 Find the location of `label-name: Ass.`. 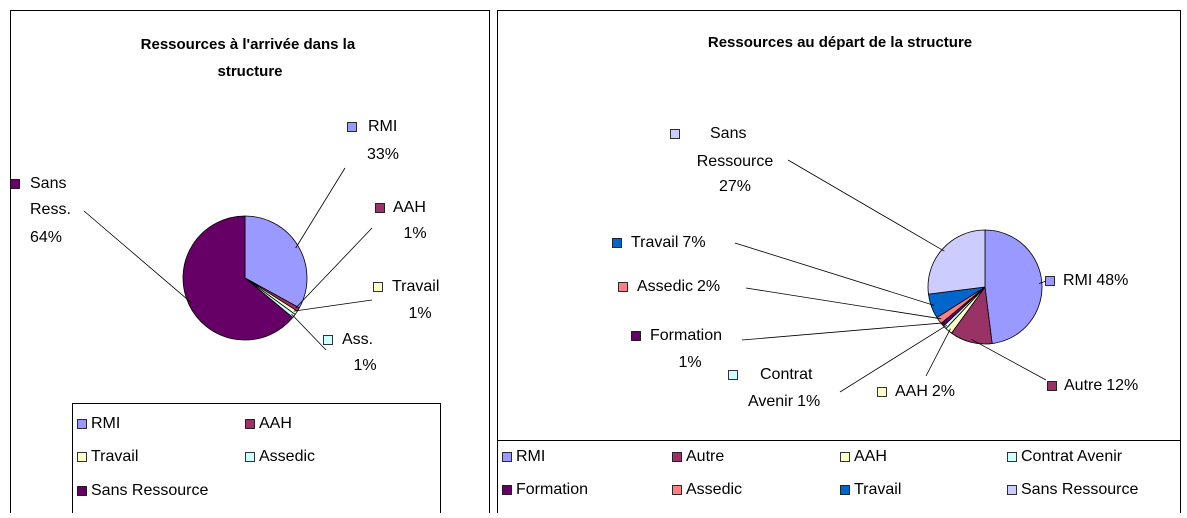

label-name: Ass. is located at coordinates (357, 339).